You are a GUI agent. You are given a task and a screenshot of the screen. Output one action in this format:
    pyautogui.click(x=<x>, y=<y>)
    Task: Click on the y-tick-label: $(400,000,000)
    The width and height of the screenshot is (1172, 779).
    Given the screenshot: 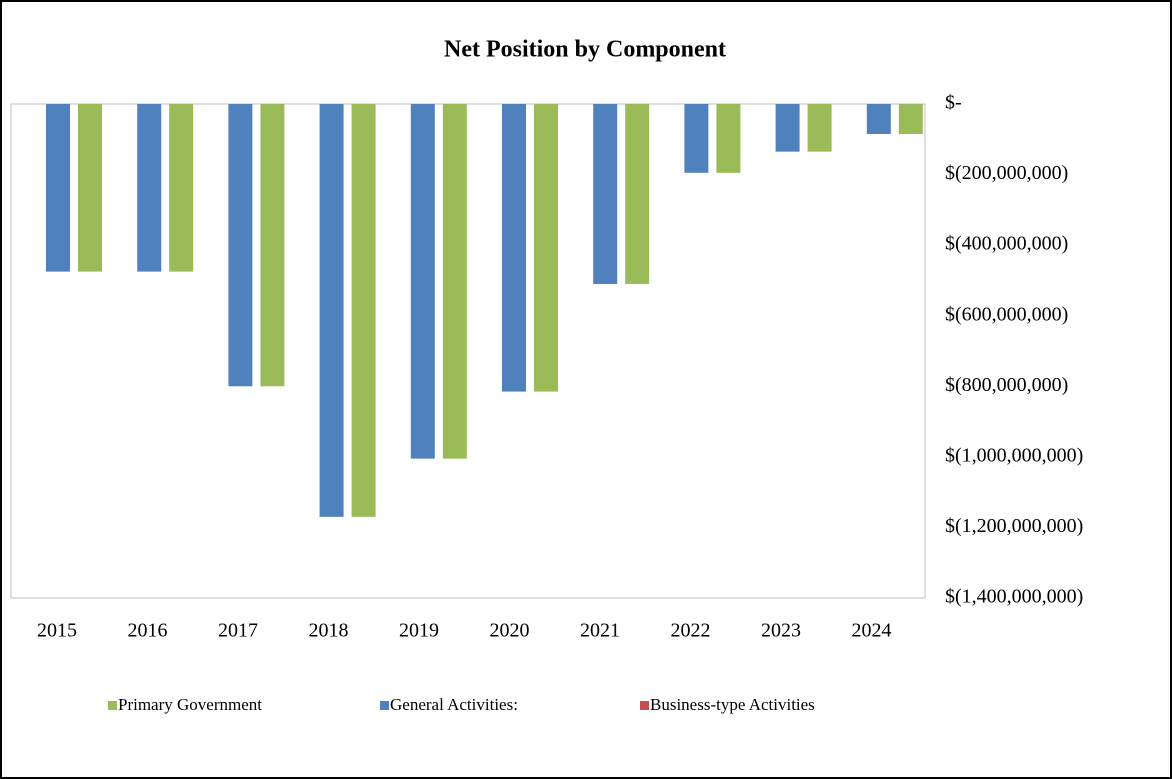 What is the action you would take?
    pyautogui.click(x=1006, y=244)
    